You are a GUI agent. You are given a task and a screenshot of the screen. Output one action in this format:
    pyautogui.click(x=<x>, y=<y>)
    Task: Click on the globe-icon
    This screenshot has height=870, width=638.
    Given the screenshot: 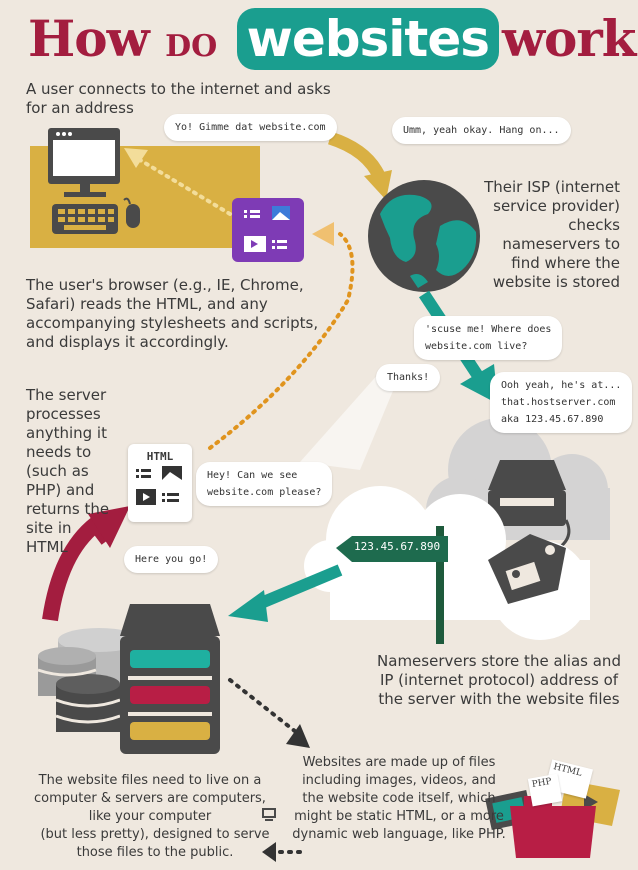 What is the action you would take?
    pyautogui.click(x=424, y=236)
    